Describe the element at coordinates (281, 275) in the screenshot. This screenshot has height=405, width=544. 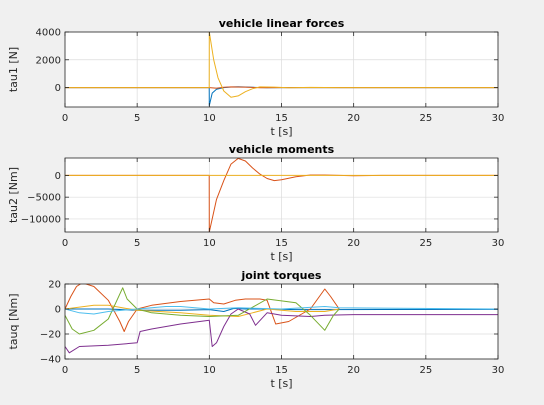
I see `subplot-title: joint torques` at that location.